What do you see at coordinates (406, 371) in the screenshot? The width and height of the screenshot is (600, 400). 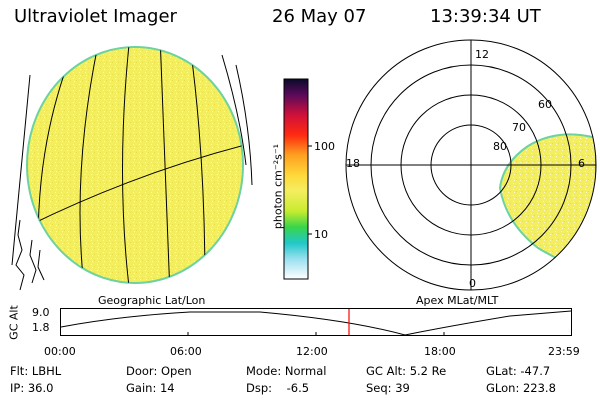 I see `gc-alt-info: GC Alt: 5.2 Re` at bounding box center [406, 371].